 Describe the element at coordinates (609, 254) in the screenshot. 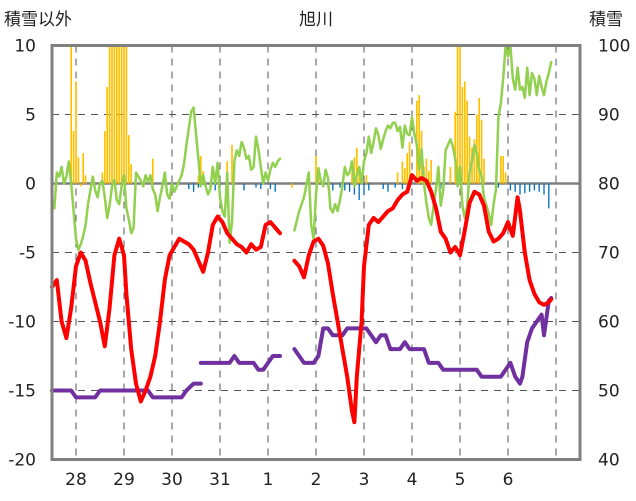

I see `y-tick-label-right: 70` at that location.